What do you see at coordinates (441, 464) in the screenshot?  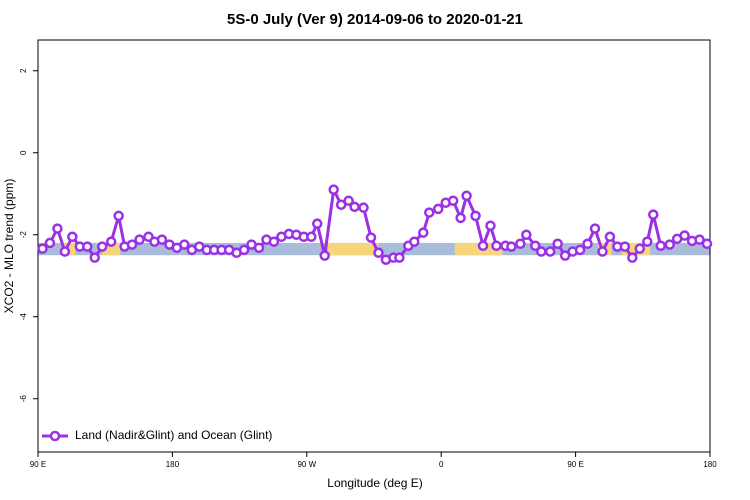 I see `x-tick-label: 0` at bounding box center [441, 464].